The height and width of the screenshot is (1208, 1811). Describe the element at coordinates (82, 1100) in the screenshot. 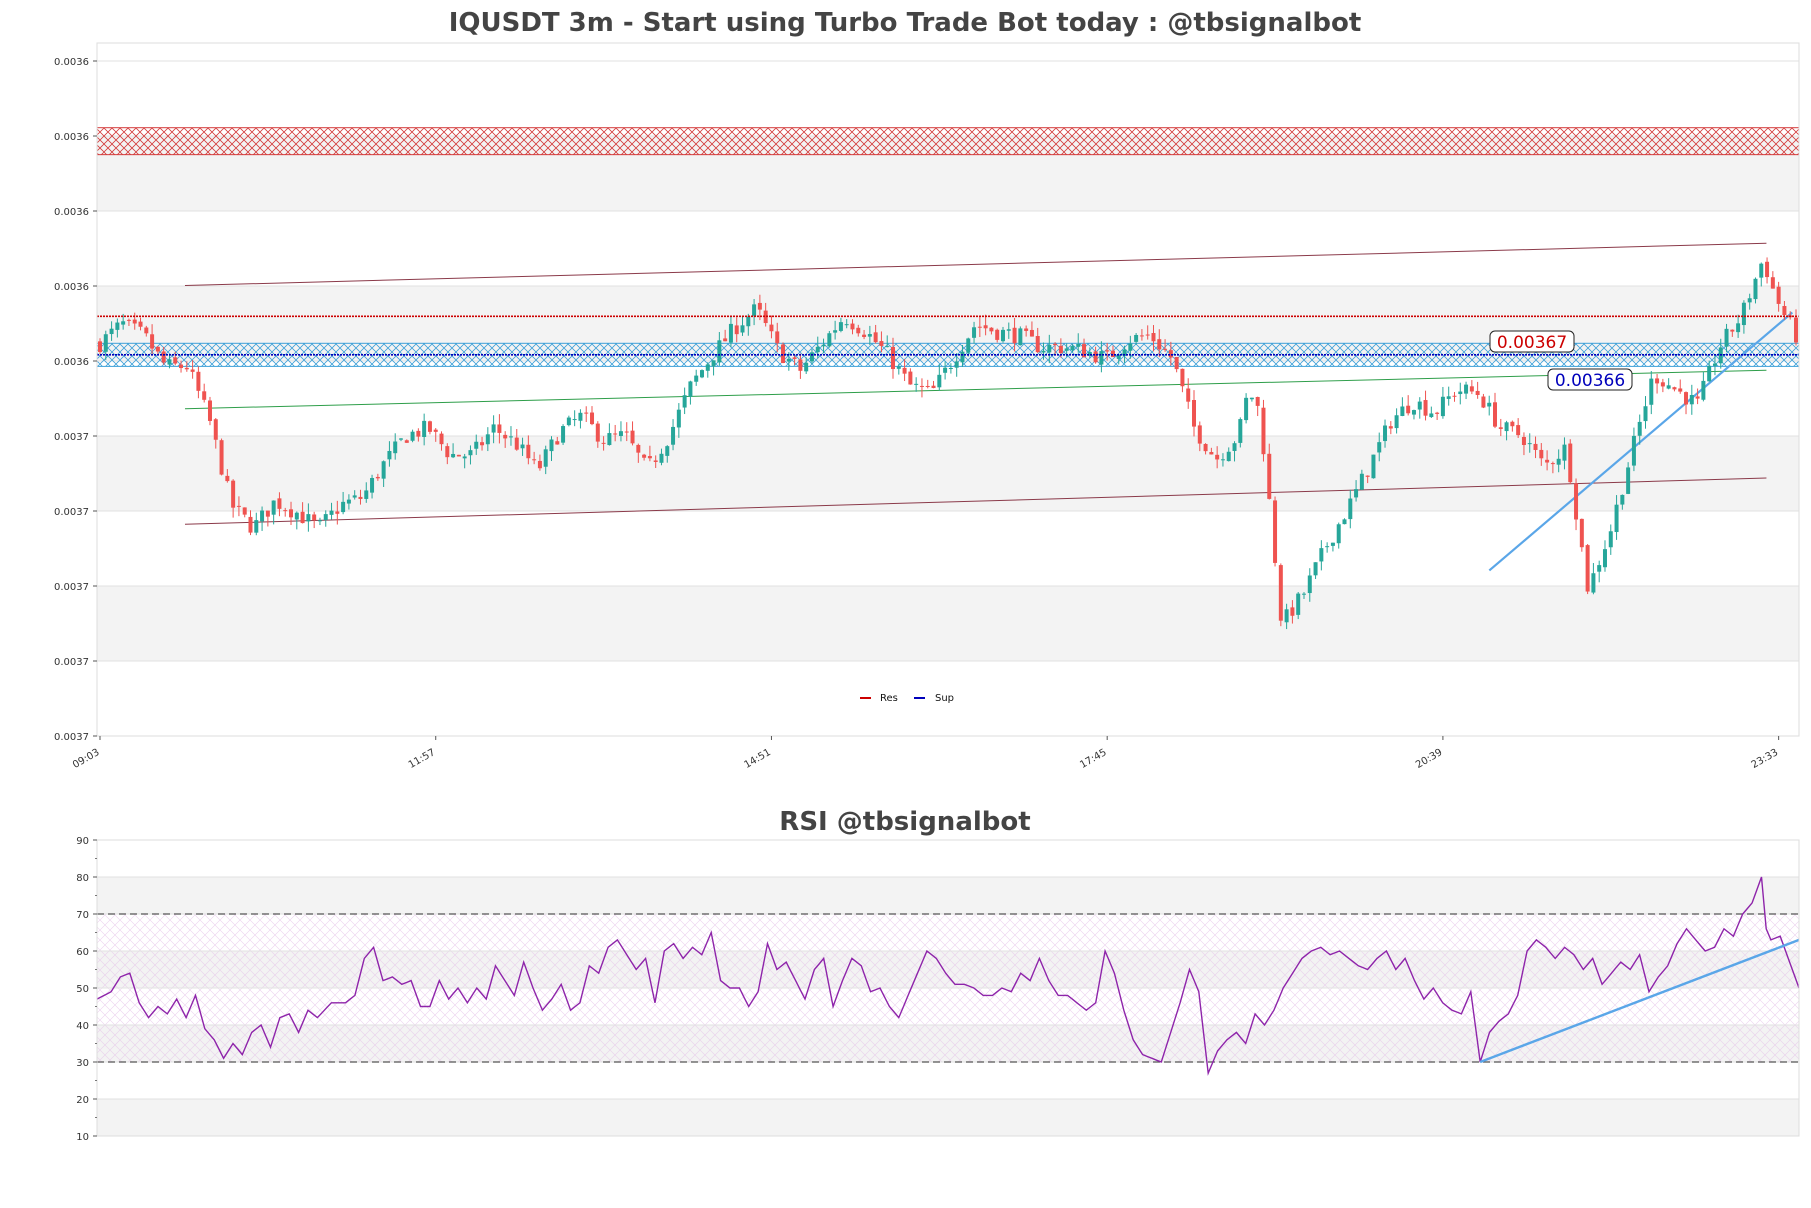

I see `rsi-y-tick-label: 20` at that location.